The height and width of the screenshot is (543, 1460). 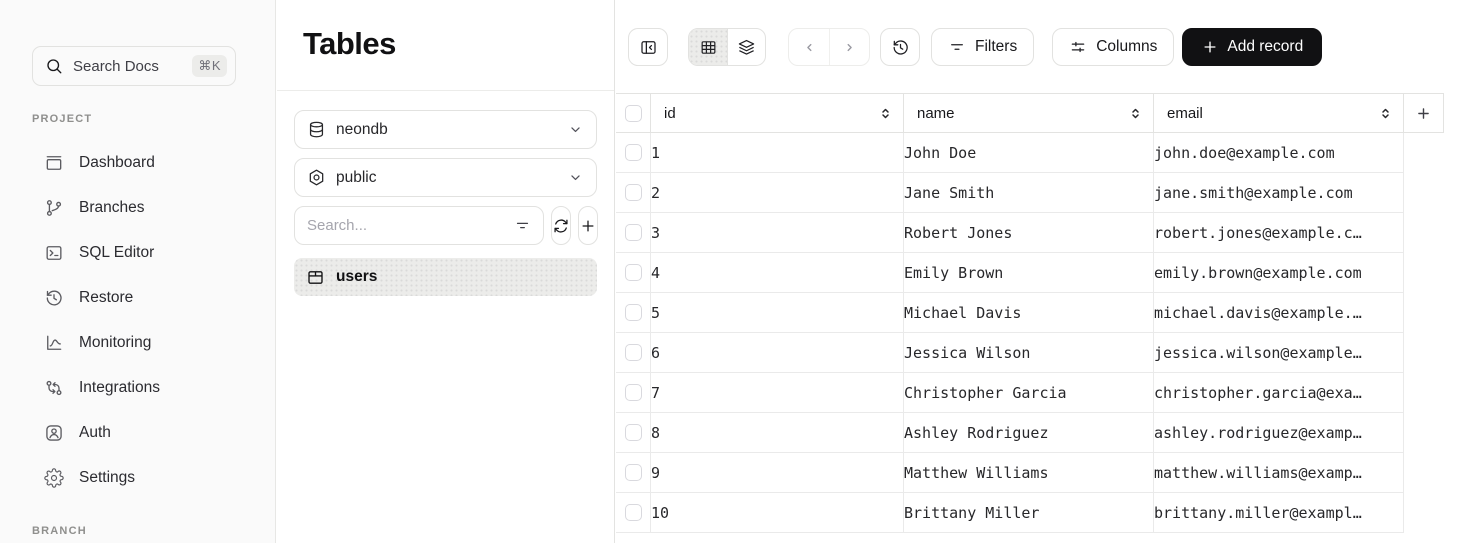 I want to click on email-value: john.doe@example.com, so click(x=1244, y=152).